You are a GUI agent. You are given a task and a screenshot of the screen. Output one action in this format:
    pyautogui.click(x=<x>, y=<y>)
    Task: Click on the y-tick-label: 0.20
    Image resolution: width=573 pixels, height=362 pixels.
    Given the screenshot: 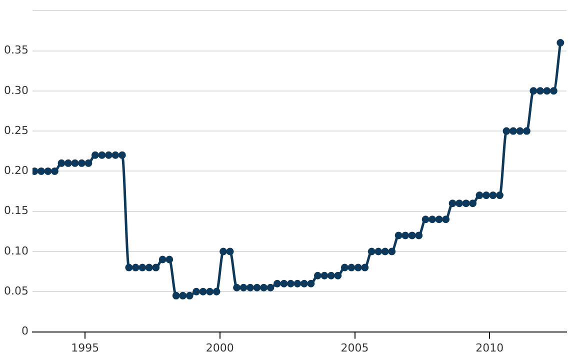 What is the action you would take?
    pyautogui.click(x=16, y=171)
    